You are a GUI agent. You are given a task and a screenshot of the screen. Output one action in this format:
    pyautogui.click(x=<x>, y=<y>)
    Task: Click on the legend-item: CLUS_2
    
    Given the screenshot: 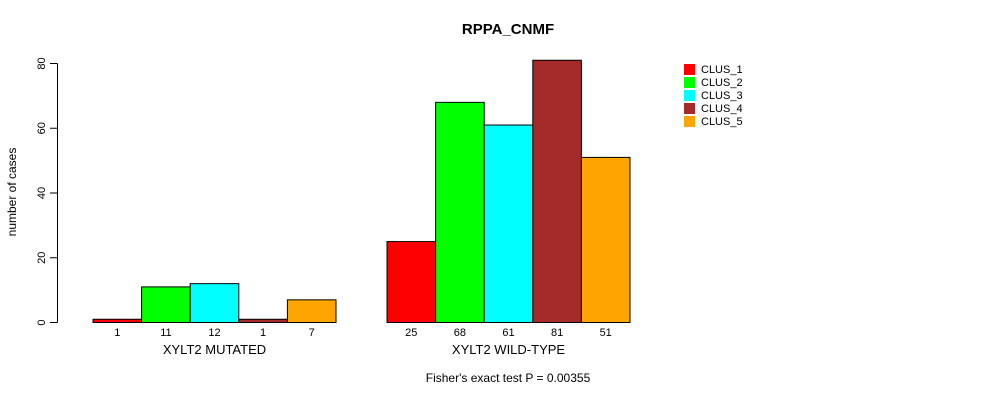 What is the action you would take?
    pyautogui.click(x=713, y=82)
    